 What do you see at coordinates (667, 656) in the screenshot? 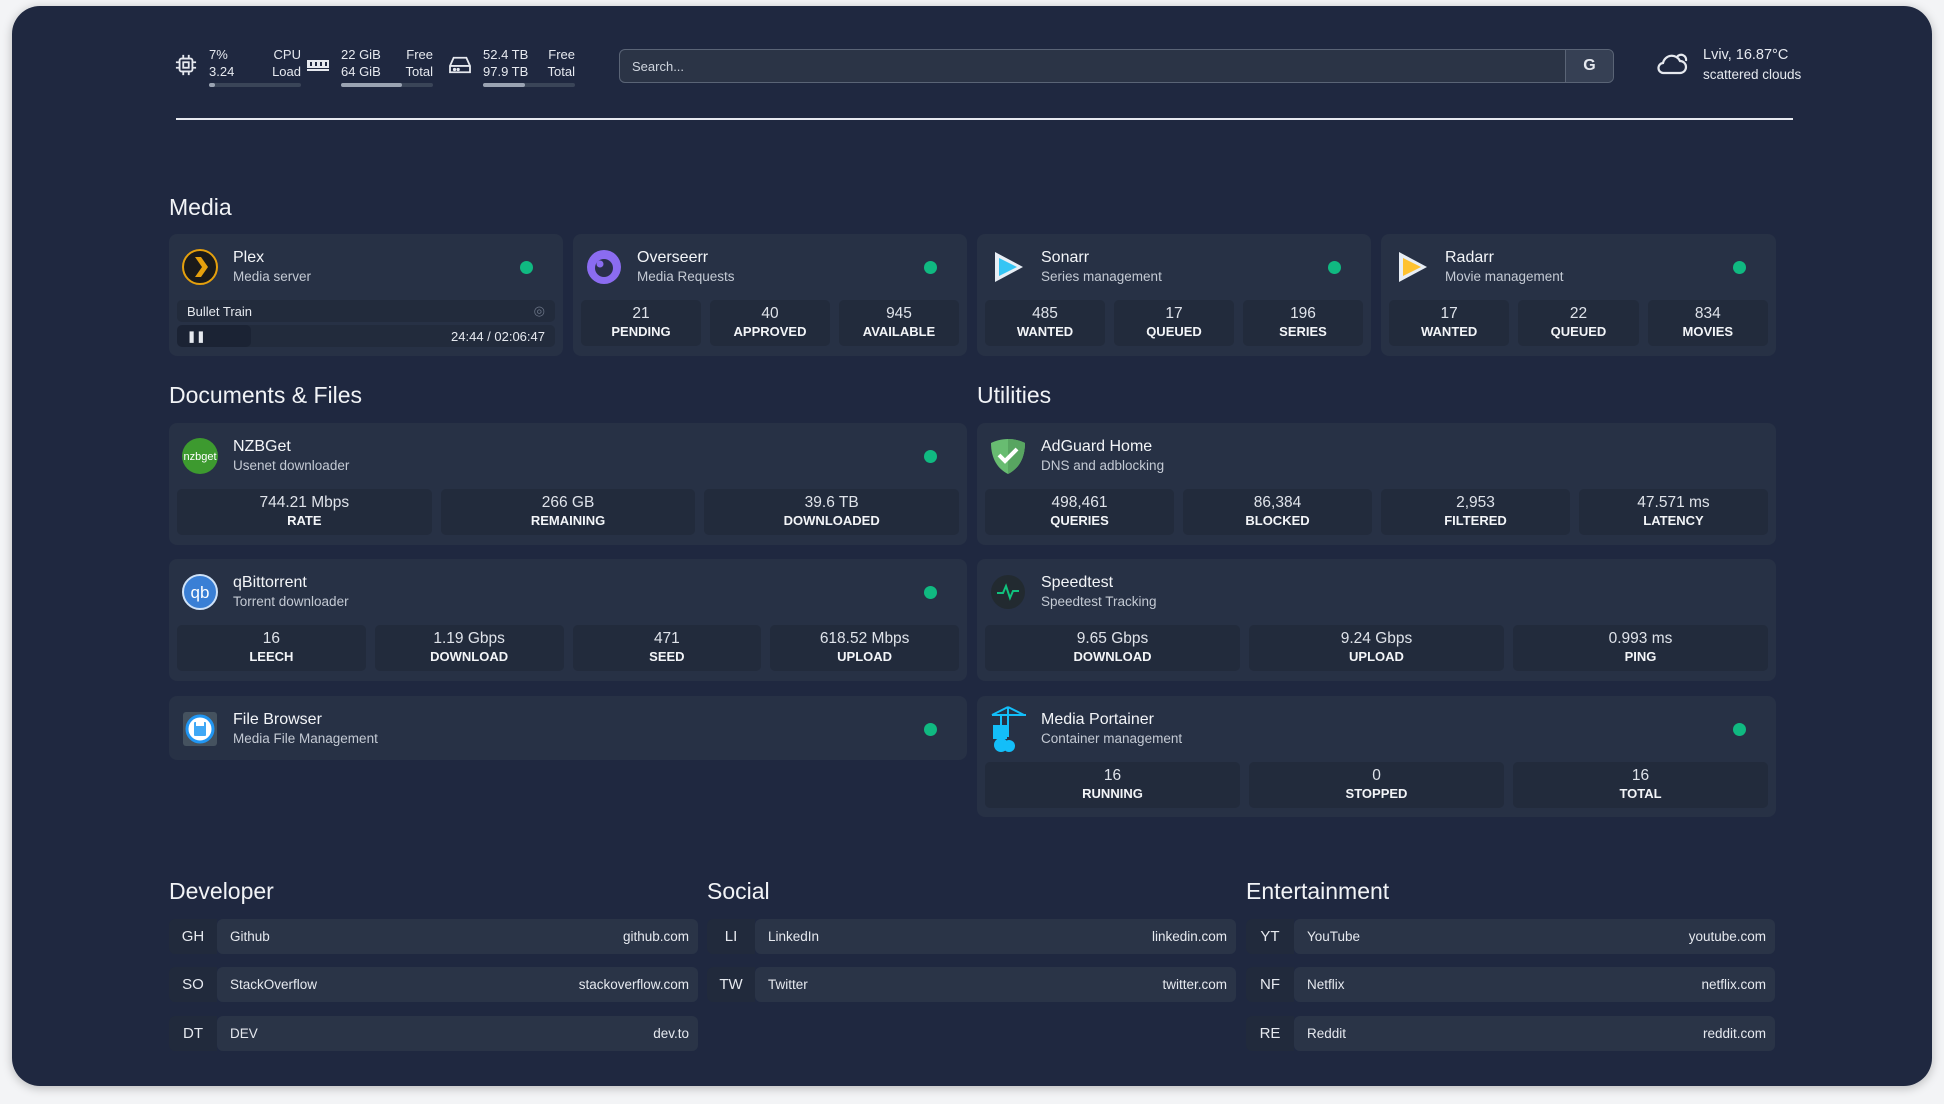
I see `stat-label: SEED` at bounding box center [667, 656].